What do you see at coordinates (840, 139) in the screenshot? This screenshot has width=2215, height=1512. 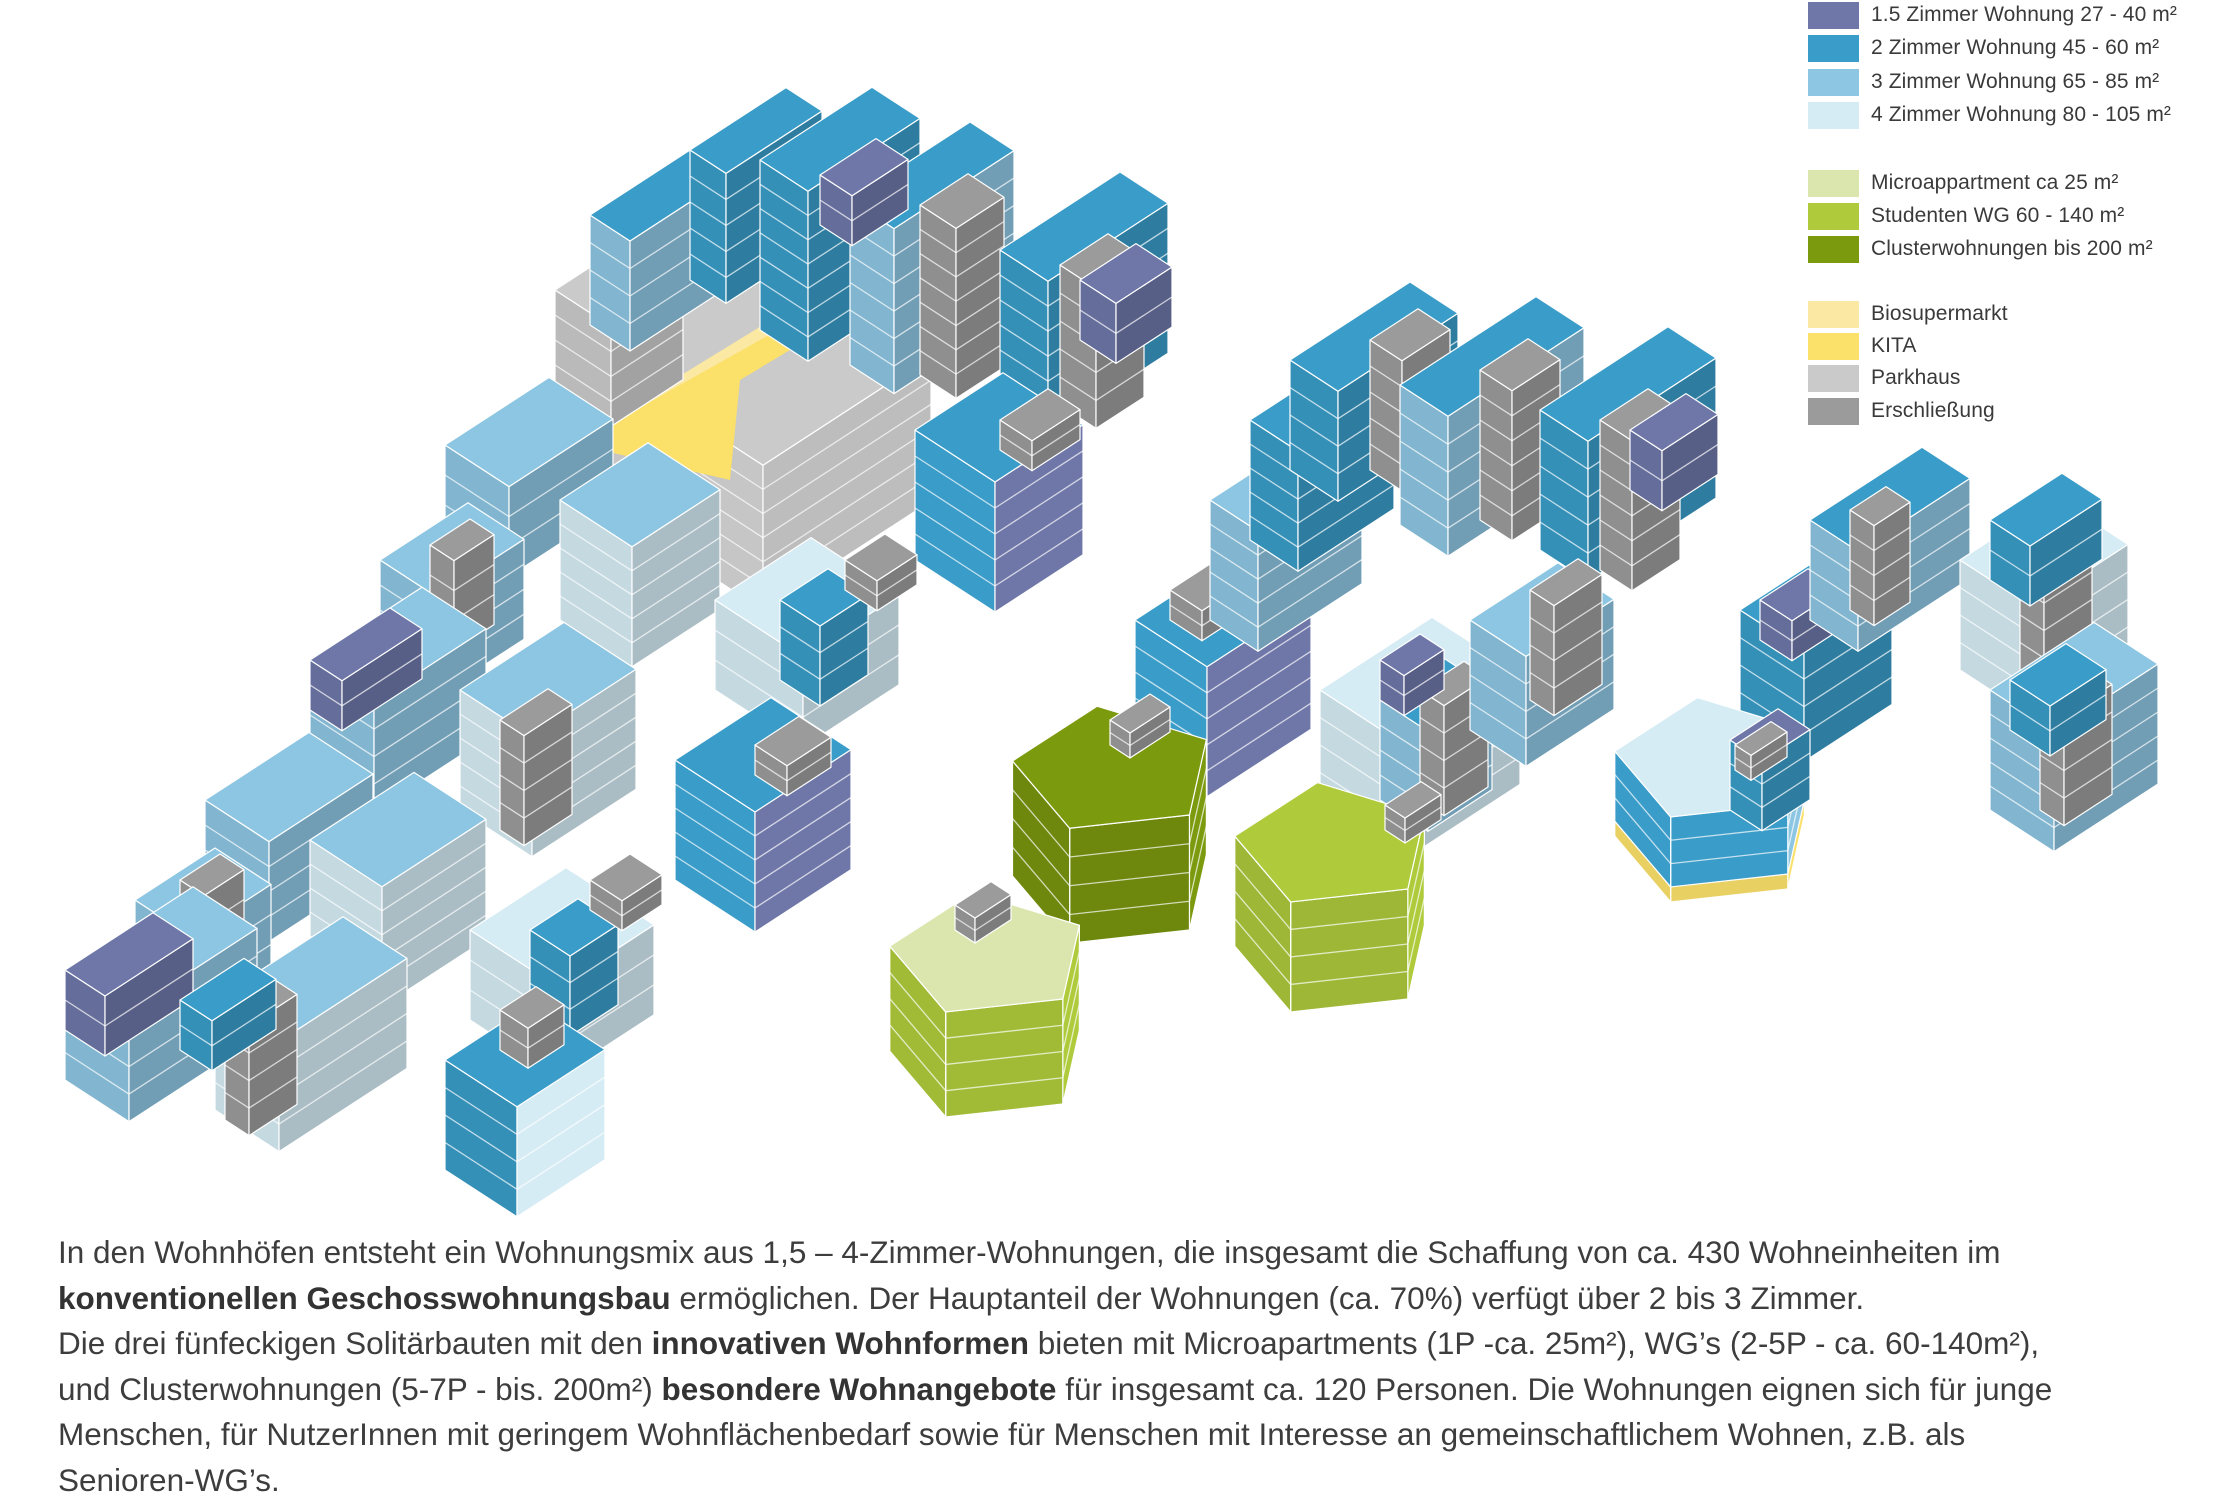 I see `north-bar-1-roof` at bounding box center [840, 139].